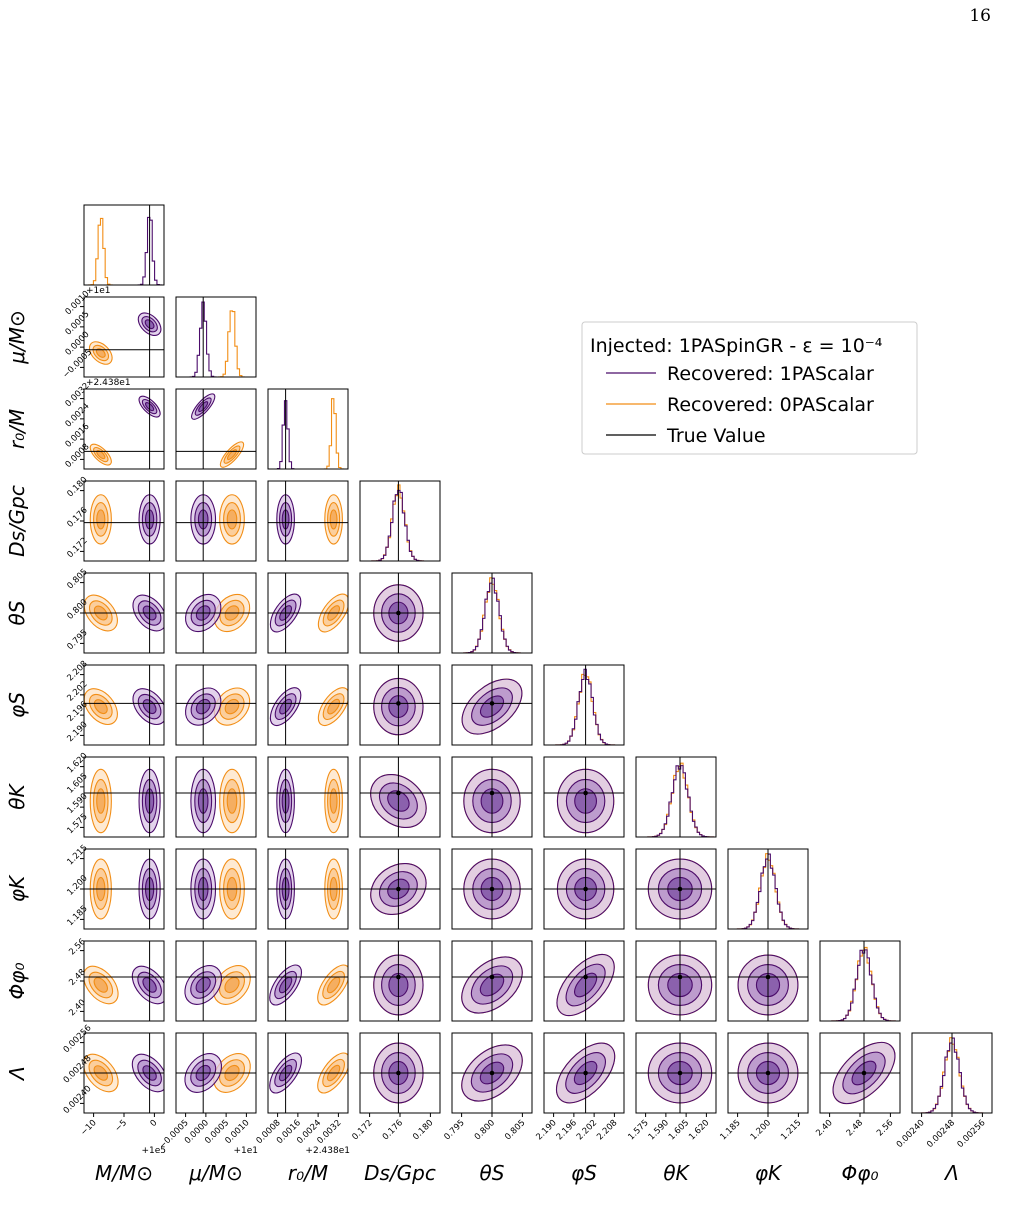  I want to click on y-tick-label: 1.575, so click(77, 824).